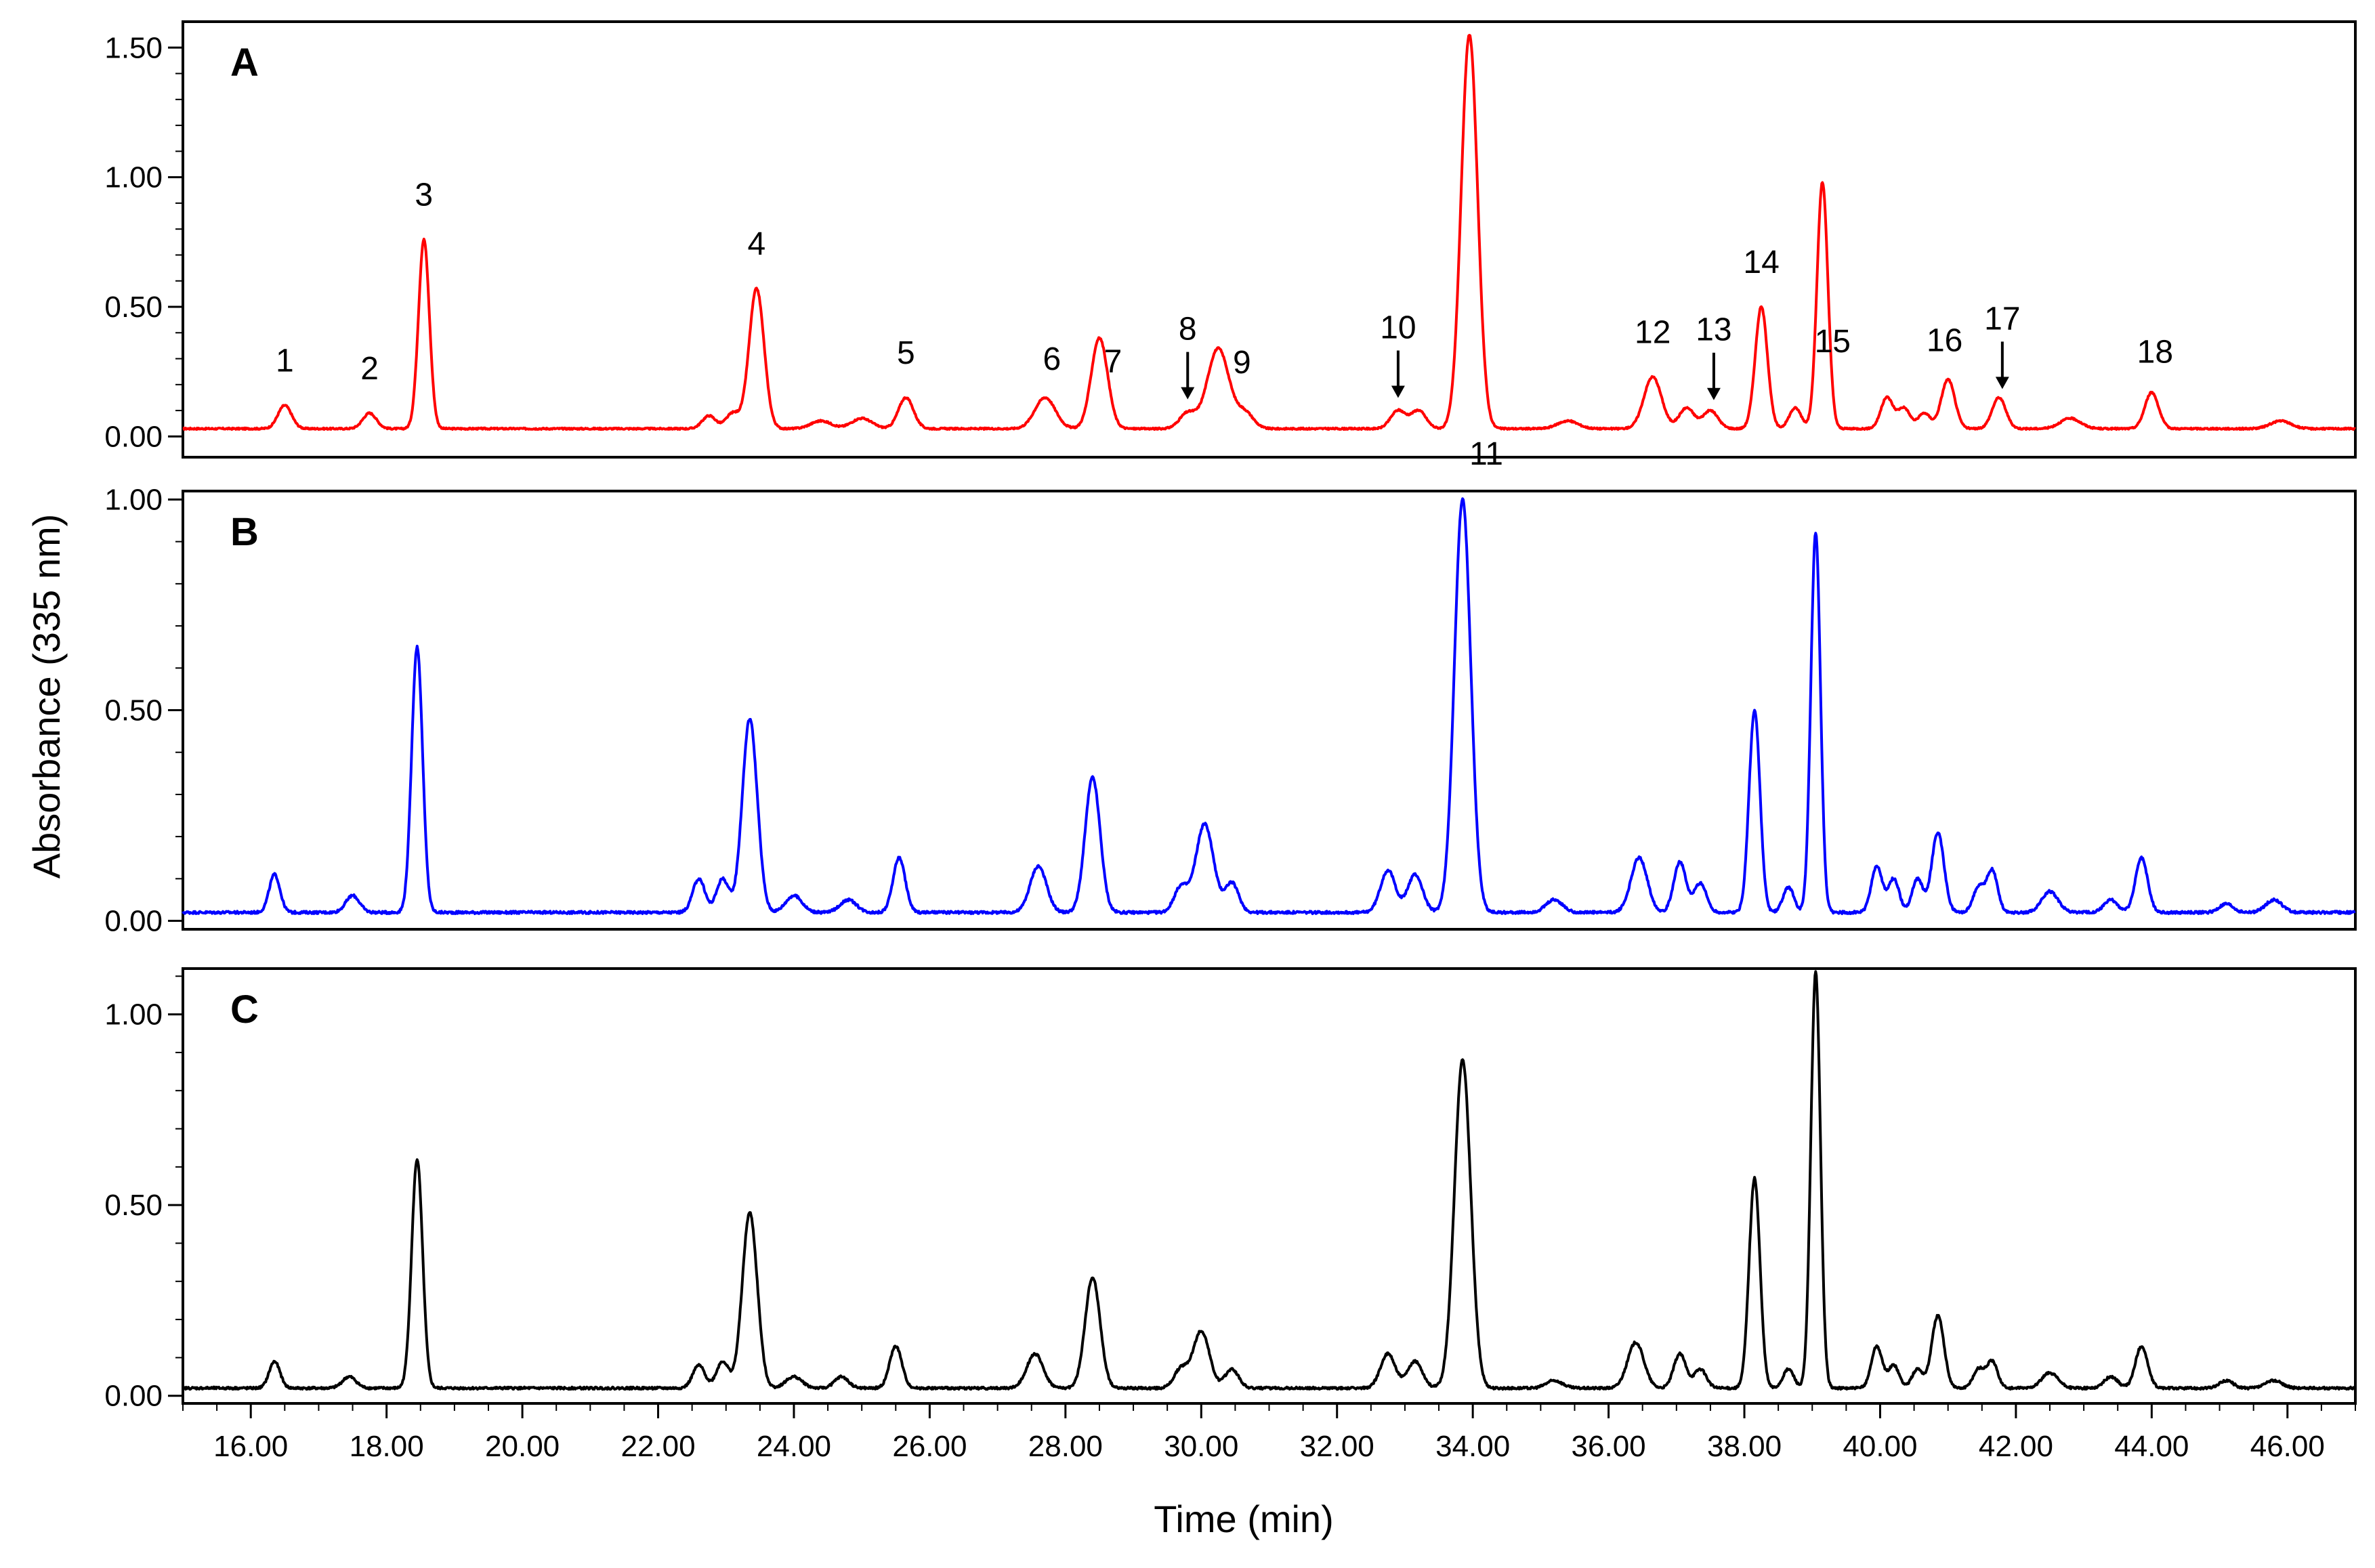  I want to click on y-axis-title: Absorbance (335 nm), so click(46, 696).